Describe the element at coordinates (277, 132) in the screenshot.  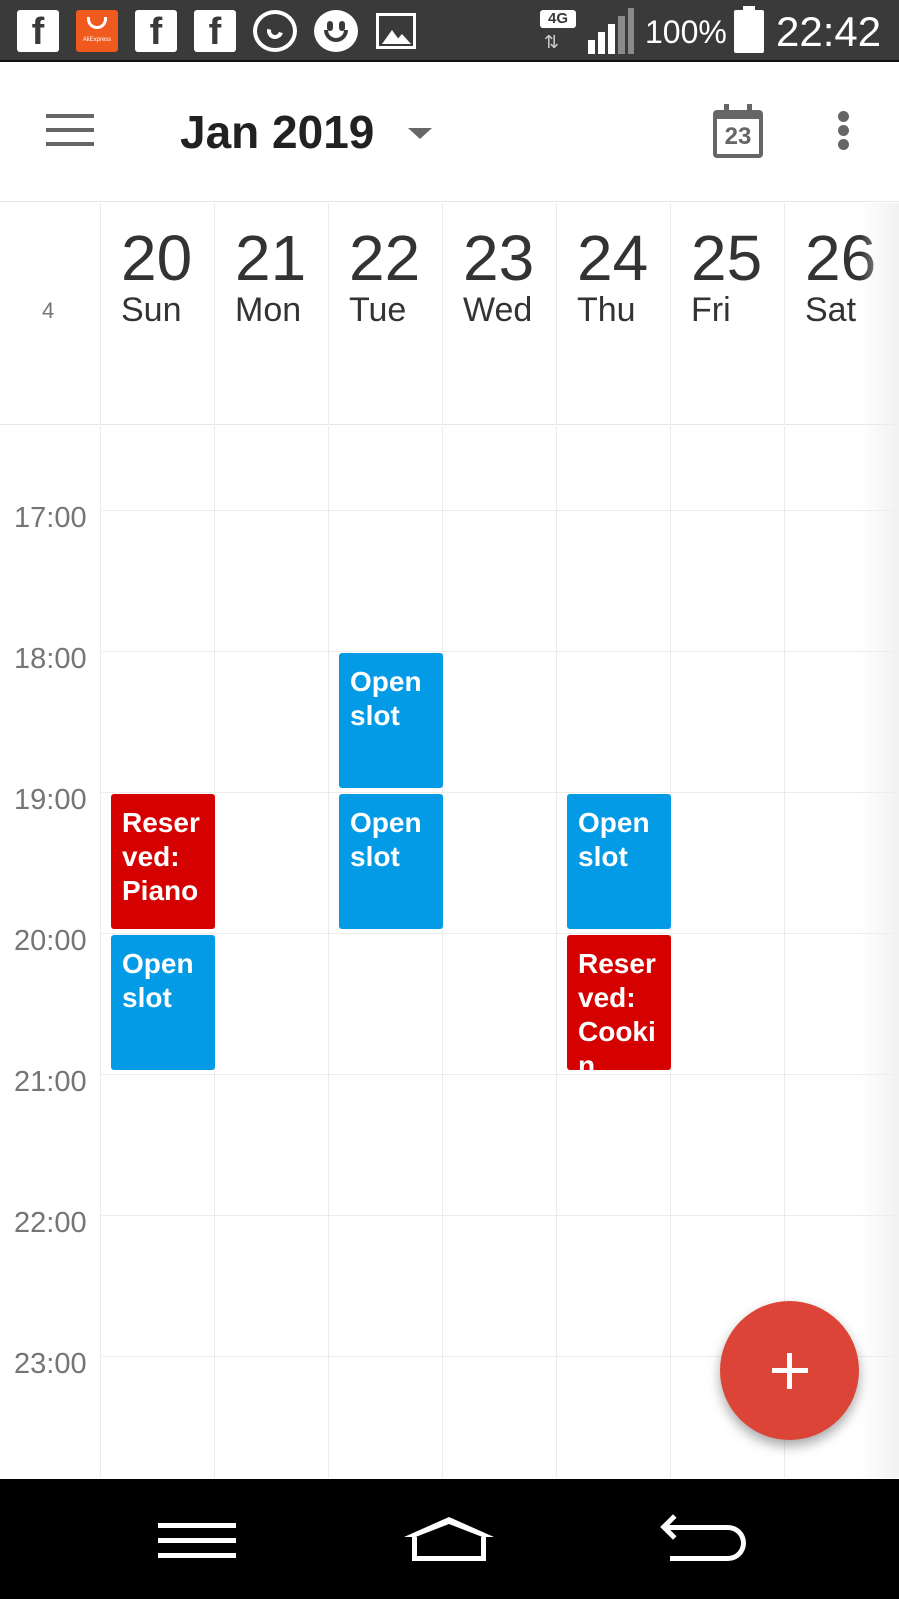
I see `month-title: Jan 2019` at that location.